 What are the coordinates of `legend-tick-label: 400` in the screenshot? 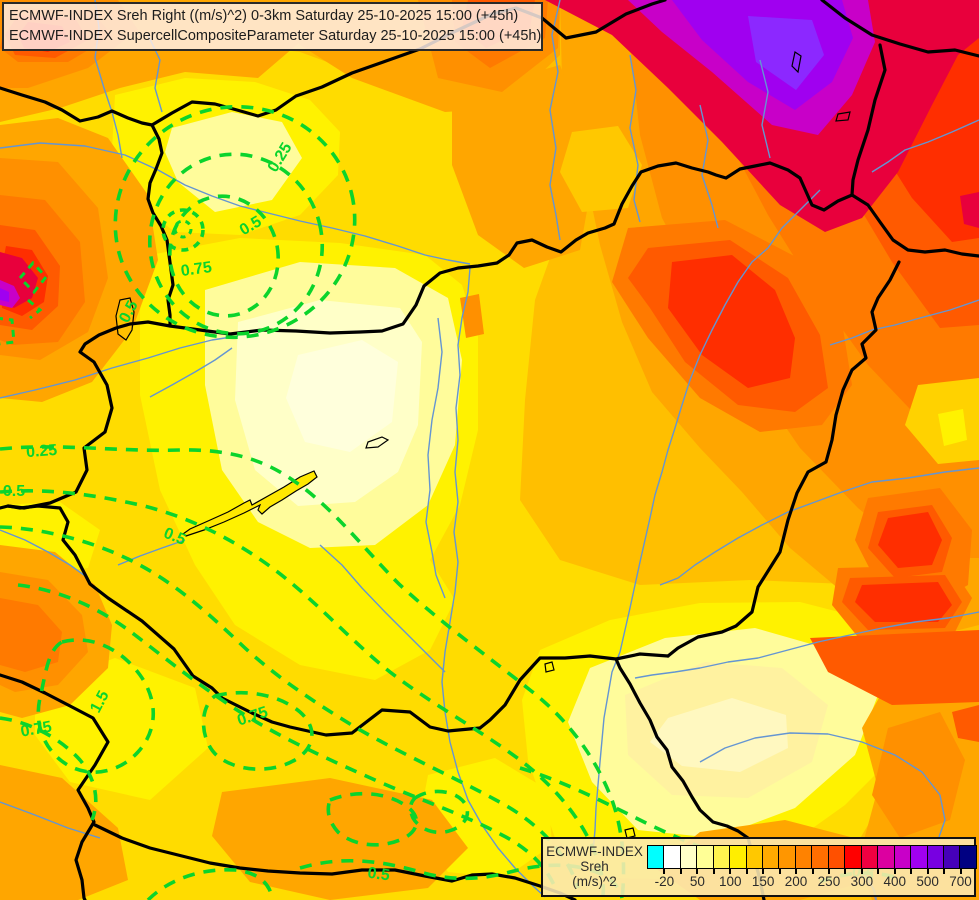 It's located at (895, 881).